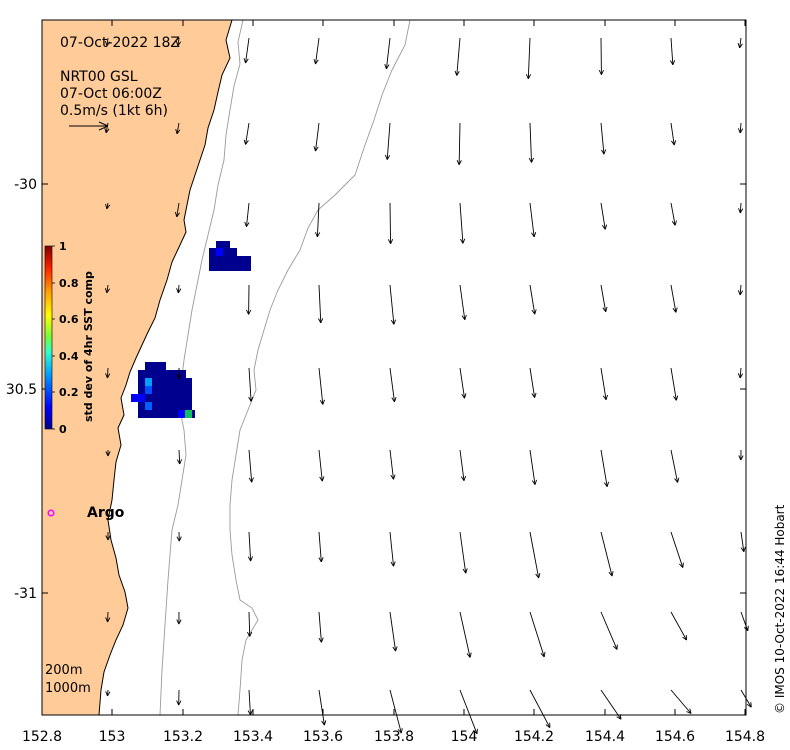 The image size is (790, 750). I want to click on y-axis-labels: -30 30.5 -31, so click(21, 389).